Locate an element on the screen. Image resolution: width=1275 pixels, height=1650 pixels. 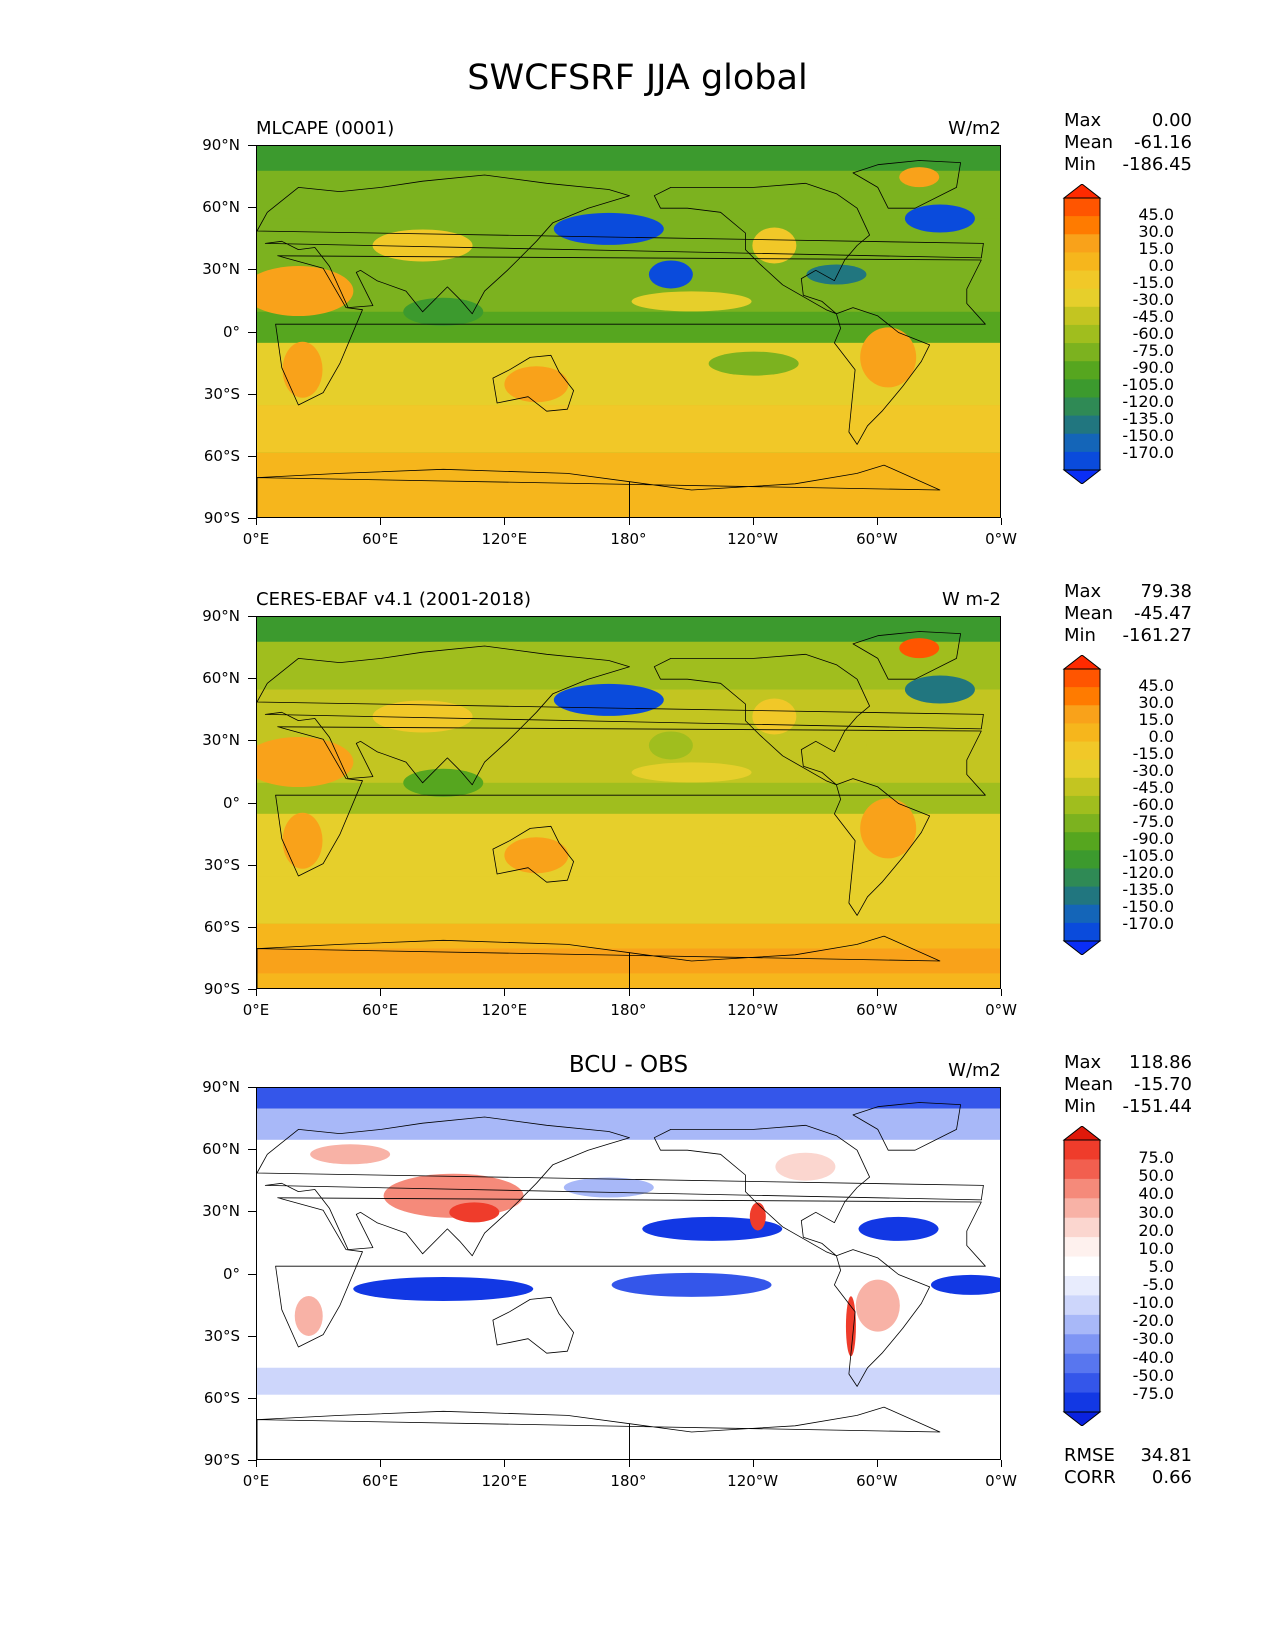
colorbar-extend-min is located at coordinates (1082, 476).